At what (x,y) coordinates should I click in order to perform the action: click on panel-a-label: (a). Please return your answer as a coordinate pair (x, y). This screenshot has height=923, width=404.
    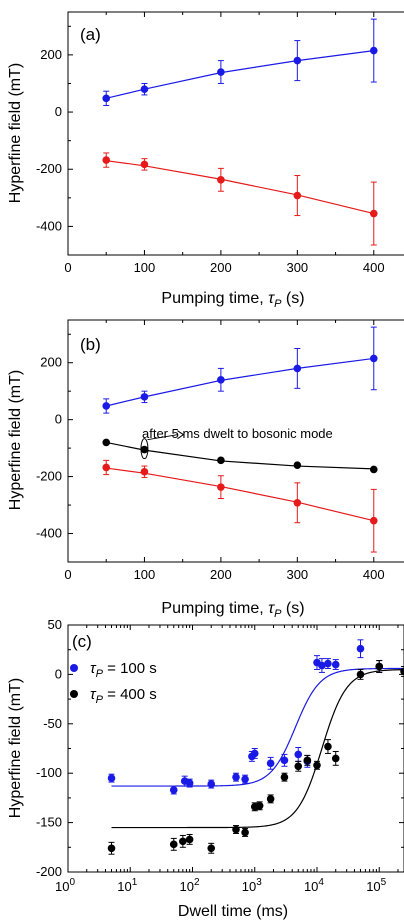
    Looking at the image, I should click on (90, 34).